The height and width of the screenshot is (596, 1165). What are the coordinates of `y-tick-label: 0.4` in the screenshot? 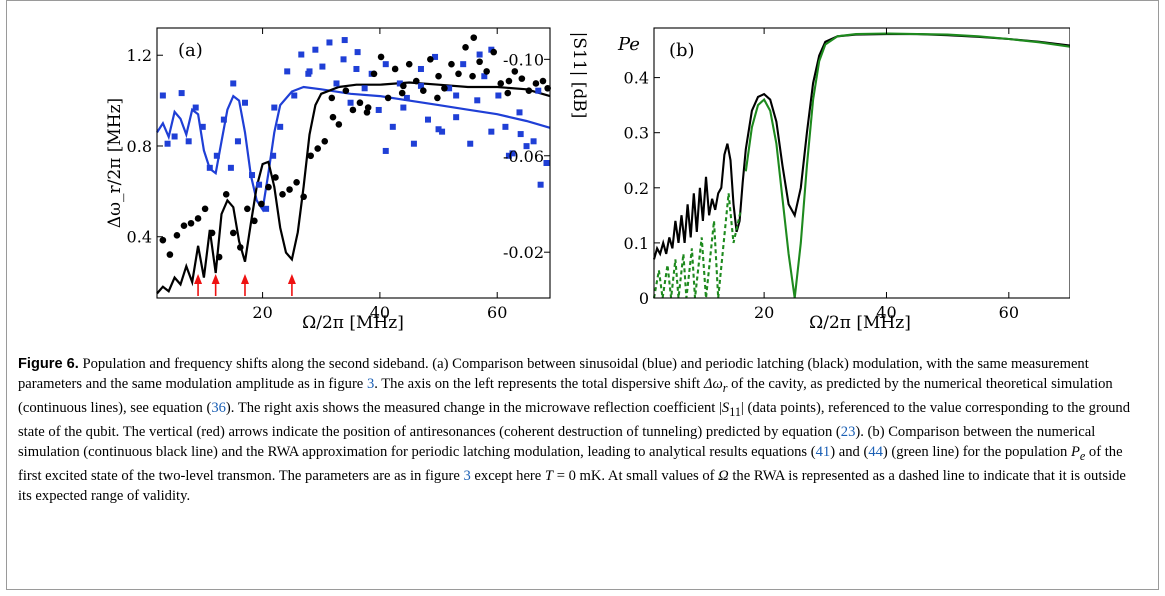 It's located at (636, 78).